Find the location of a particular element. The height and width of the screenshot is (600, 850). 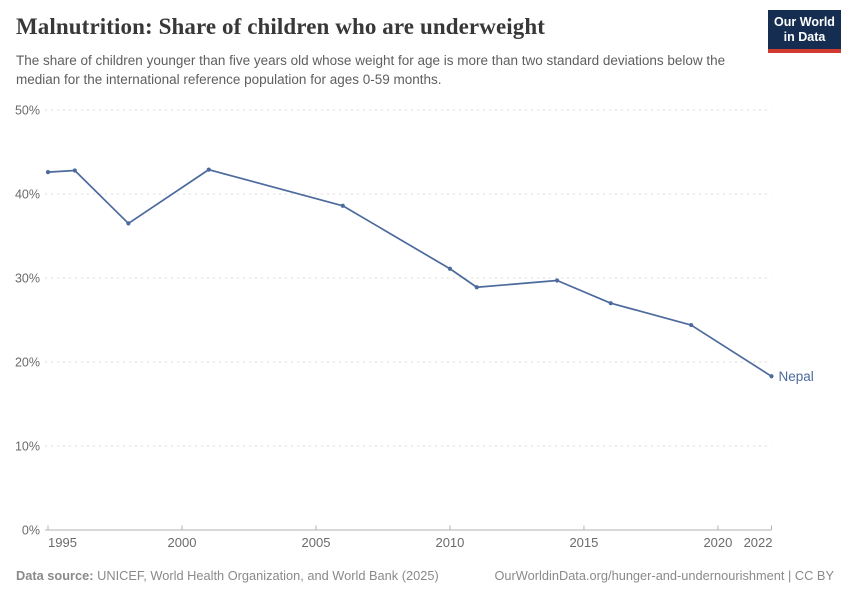

series-end-label: Nepal is located at coordinates (796, 376).